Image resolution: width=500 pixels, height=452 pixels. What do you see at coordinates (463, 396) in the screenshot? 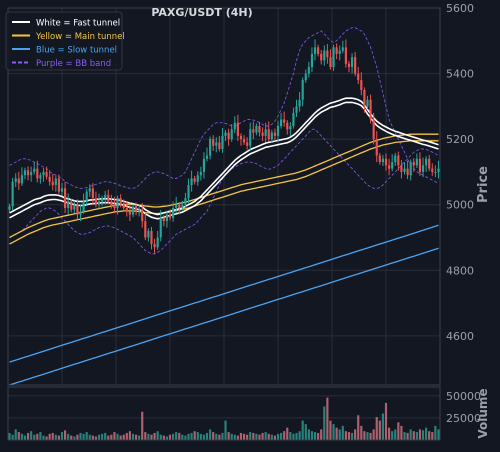
I see `volume-tick-label: 50000` at bounding box center [463, 396].